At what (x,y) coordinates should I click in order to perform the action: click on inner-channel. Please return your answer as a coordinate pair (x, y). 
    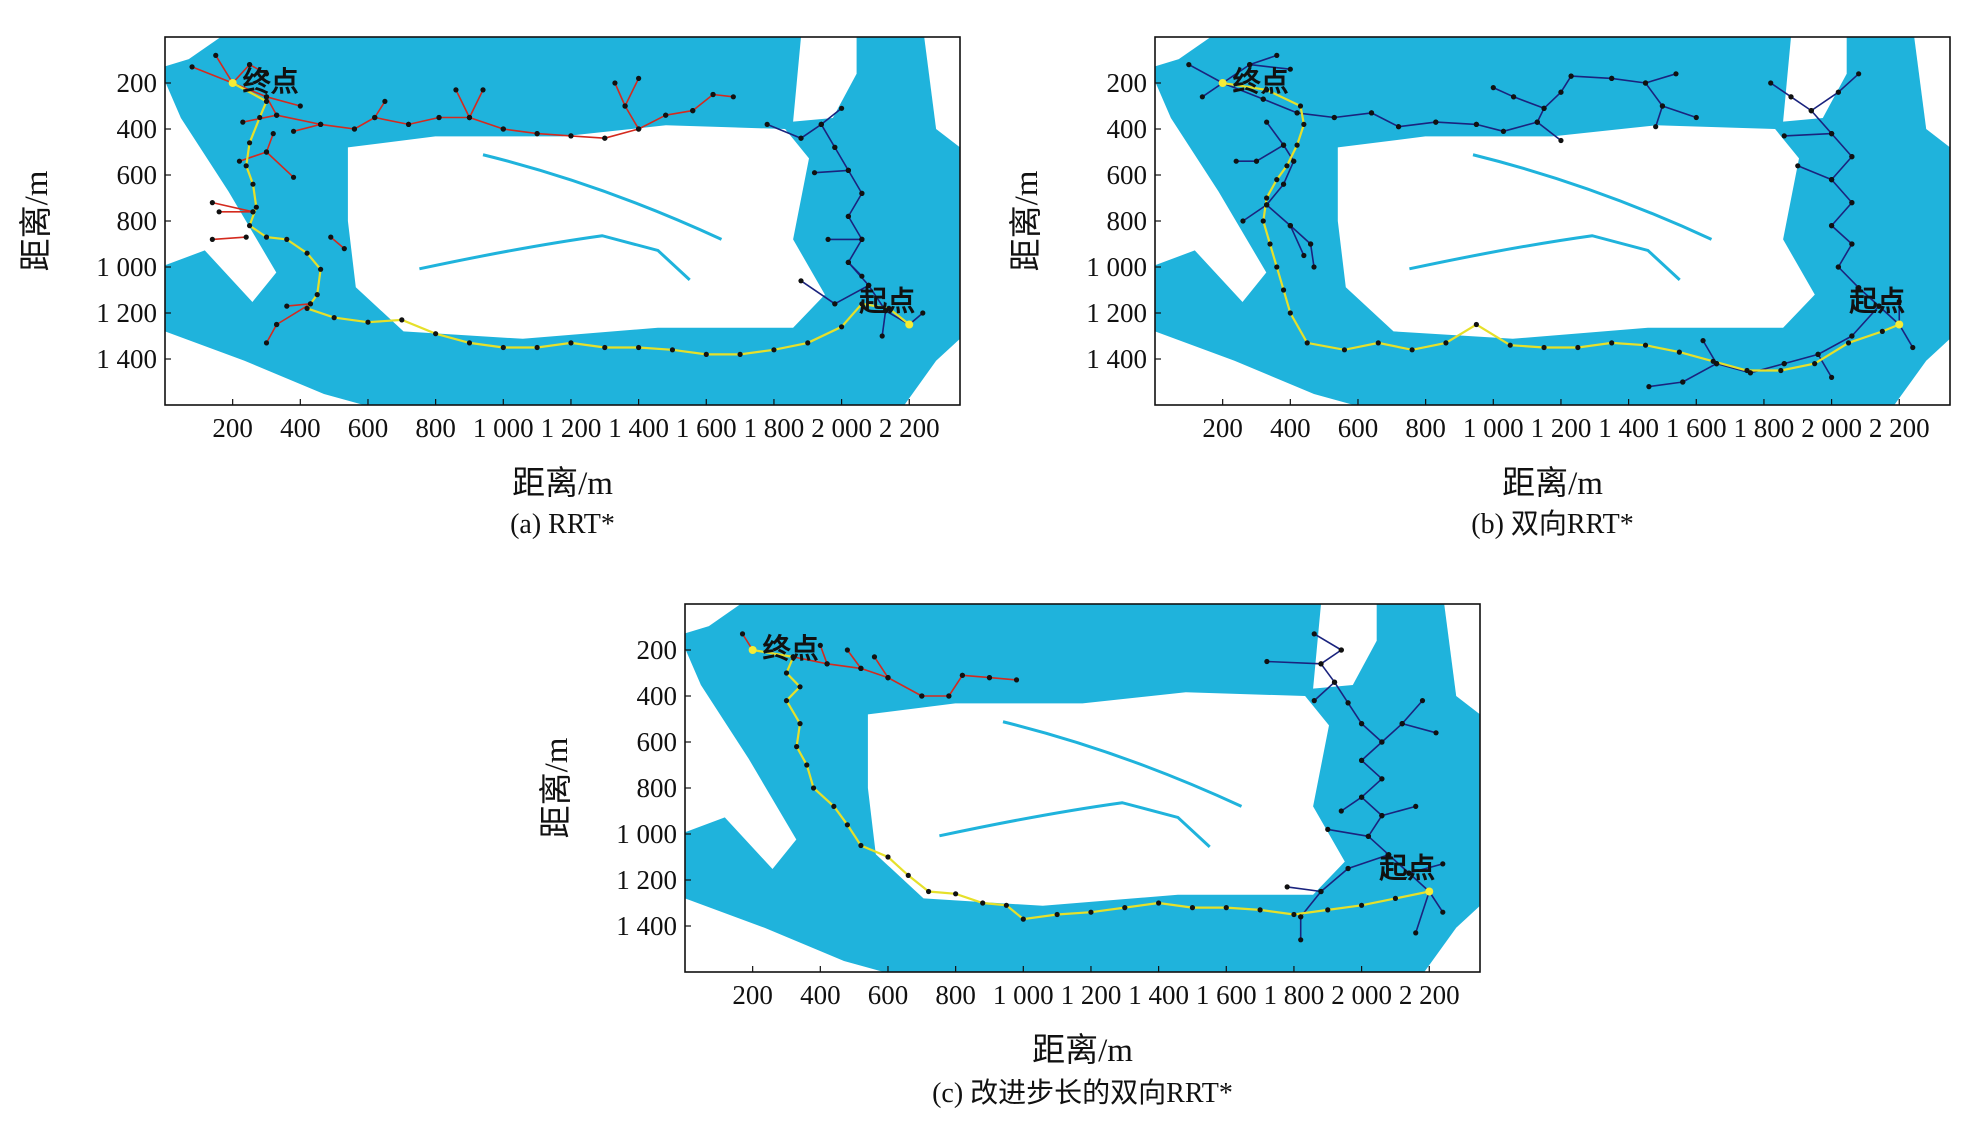
    Looking at the image, I should click on (555, 257).